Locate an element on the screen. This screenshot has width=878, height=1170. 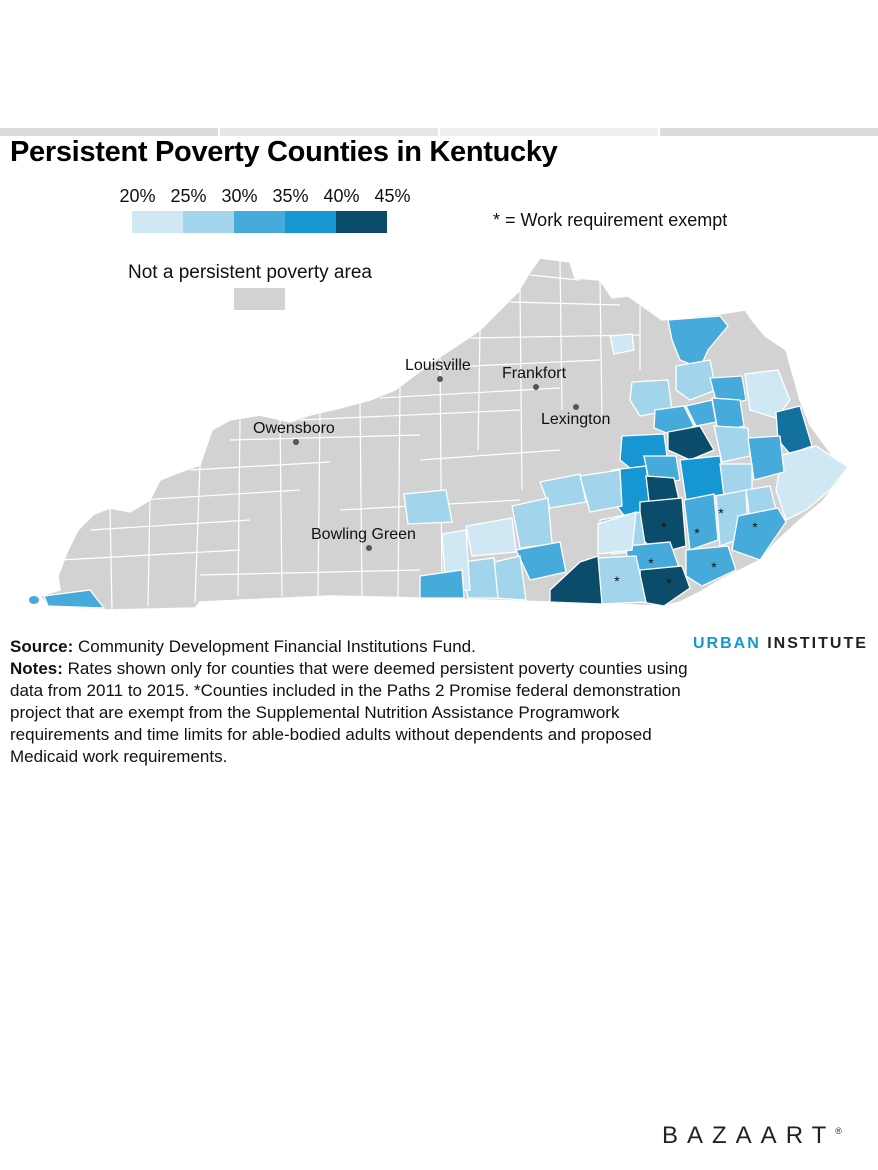
legend-label-40: 40% is located at coordinates (341, 196).